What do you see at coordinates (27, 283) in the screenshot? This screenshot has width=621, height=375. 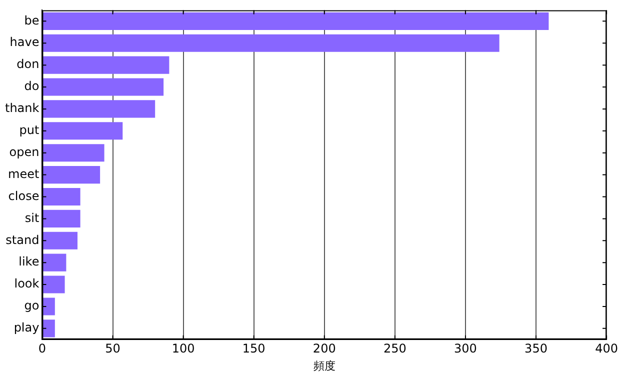 I see `y-tick-label: look` at bounding box center [27, 283].